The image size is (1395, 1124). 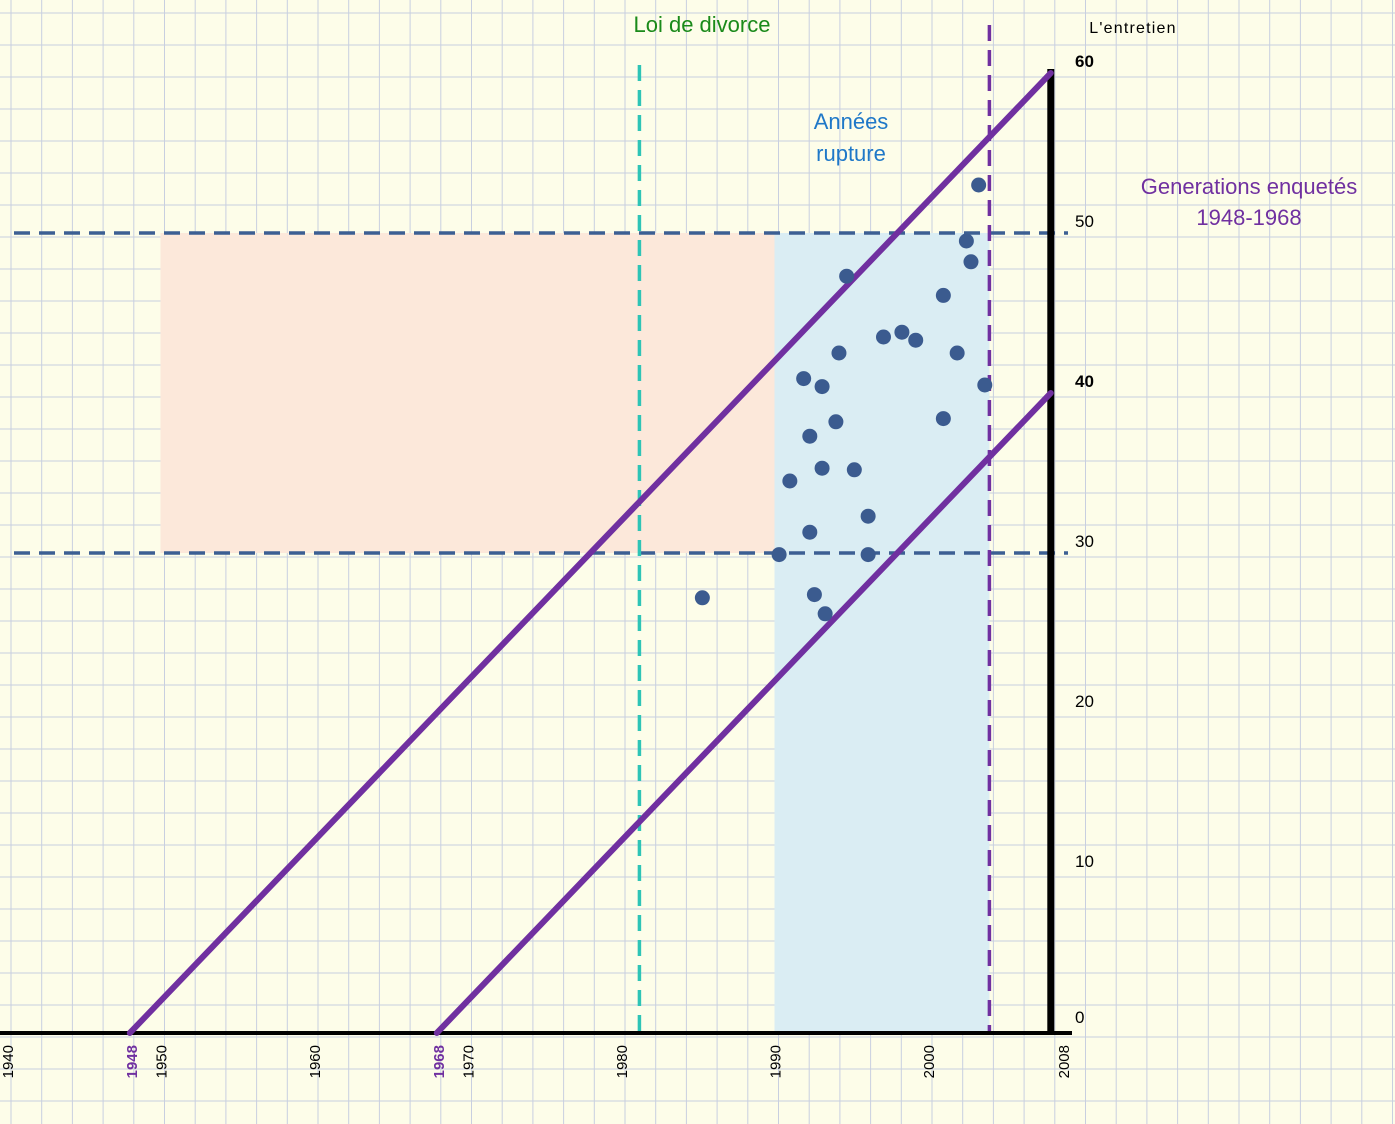 I want to click on y-axis-title: L'entretien, so click(x=1132, y=28).